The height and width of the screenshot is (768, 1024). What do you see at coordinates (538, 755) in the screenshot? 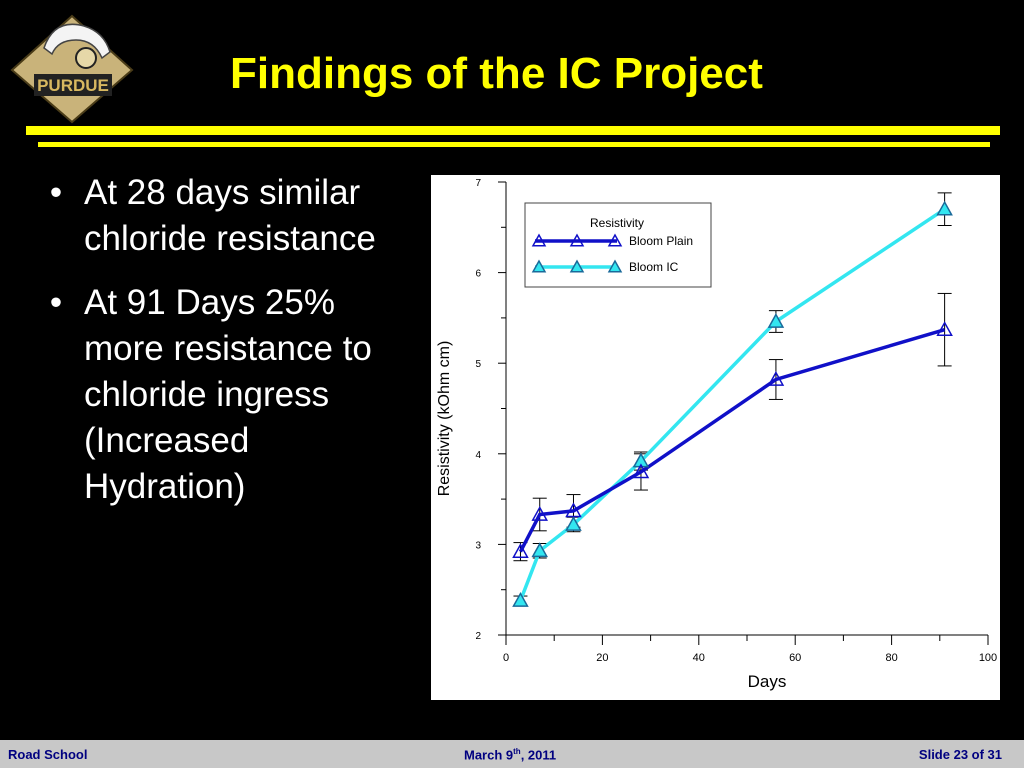
I see `footer-date-year: , 2011` at bounding box center [538, 755].